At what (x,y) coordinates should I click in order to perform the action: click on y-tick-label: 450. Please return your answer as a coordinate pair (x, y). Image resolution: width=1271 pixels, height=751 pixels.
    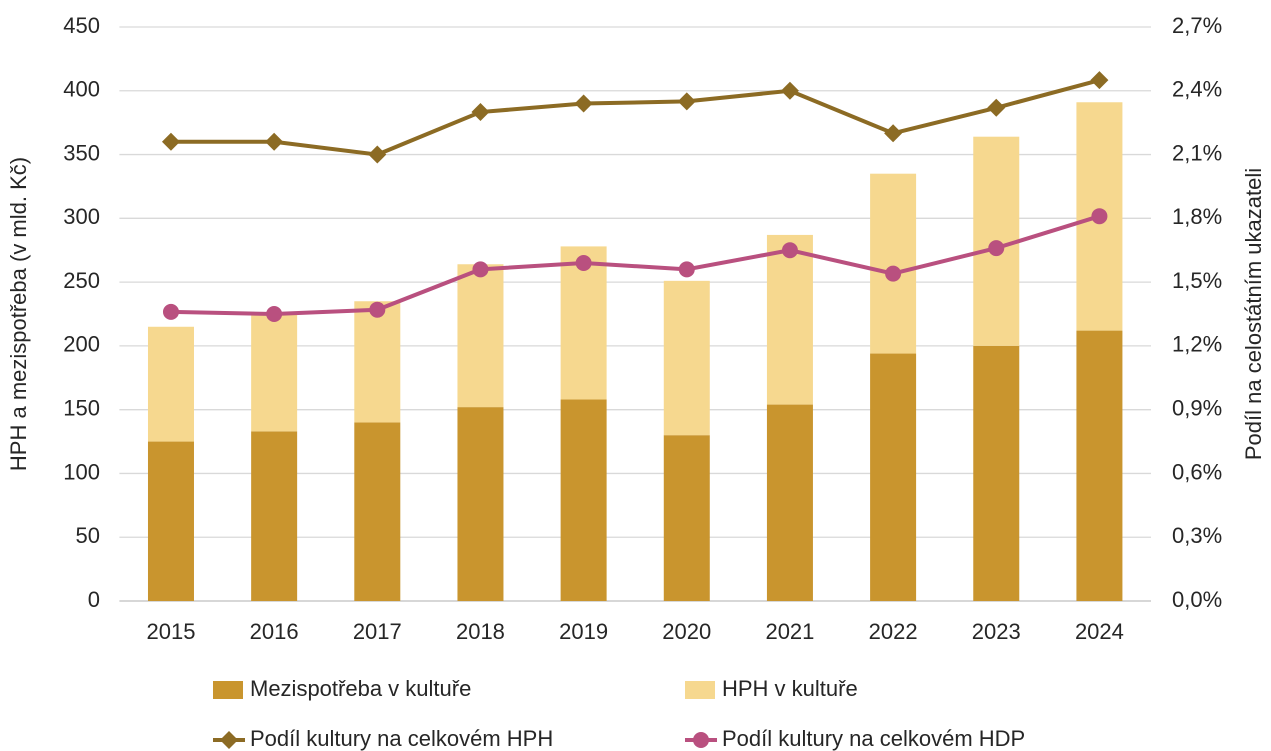
    Looking at the image, I should click on (81, 25).